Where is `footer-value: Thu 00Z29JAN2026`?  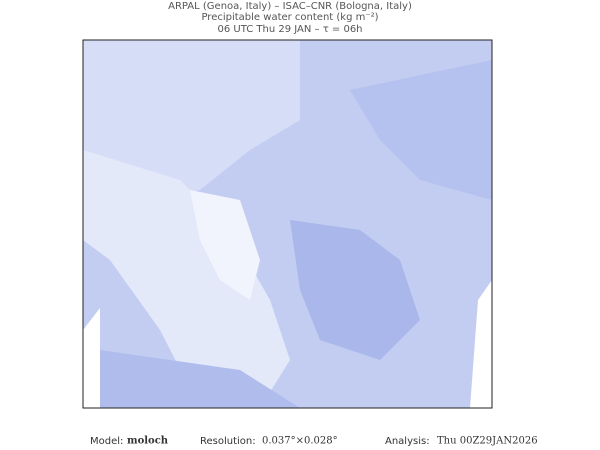
footer-value: Thu 00Z29JAN2026 is located at coordinates (487, 441).